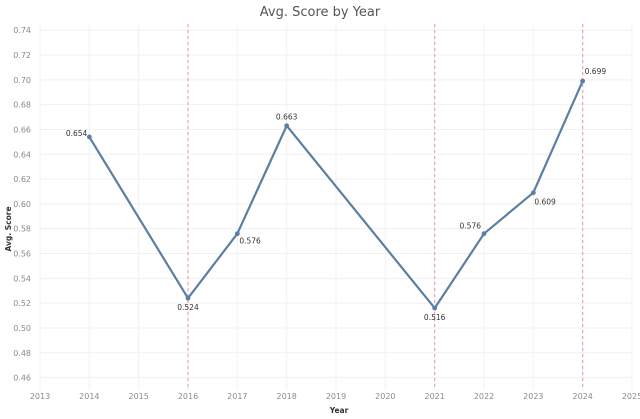 Image resolution: width=640 pixels, height=419 pixels. Describe the element at coordinates (582, 396) in the screenshot. I see `x-tick-label: 2024` at that location.